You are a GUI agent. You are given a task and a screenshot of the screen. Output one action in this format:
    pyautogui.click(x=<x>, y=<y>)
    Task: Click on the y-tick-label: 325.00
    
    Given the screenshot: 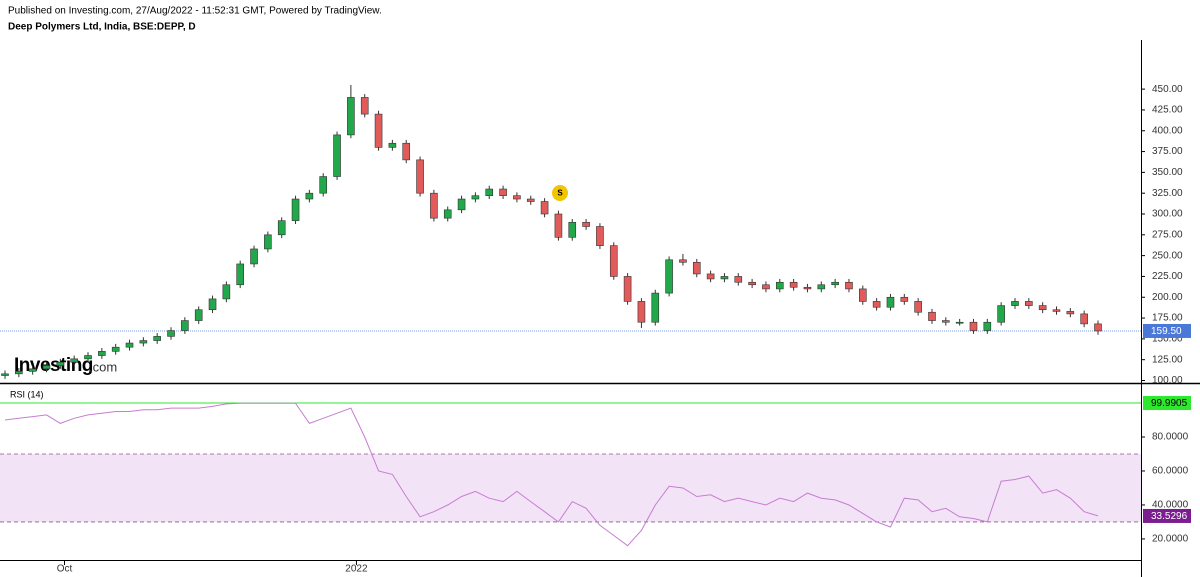 What is the action you would take?
    pyautogui.click(x=1167, y=193)
    